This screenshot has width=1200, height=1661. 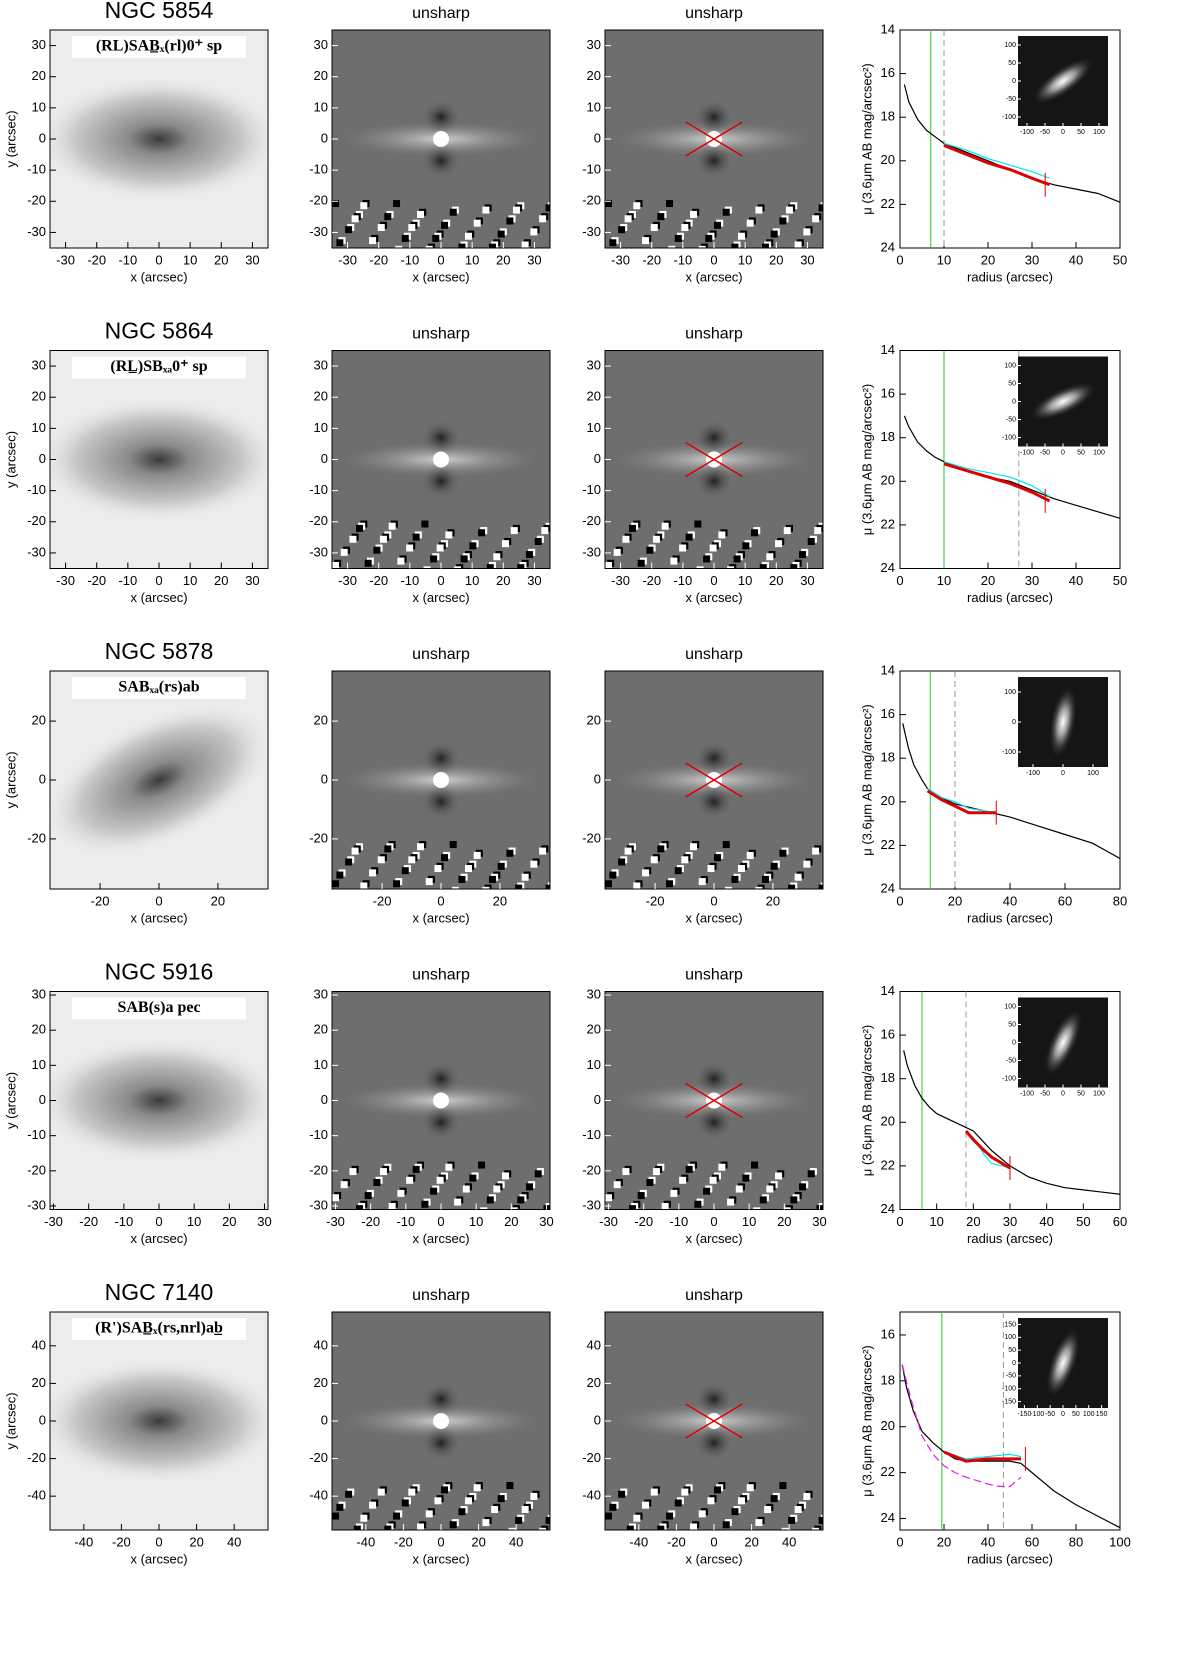 What do you see at coordinates (39, 427) in the screenshot?
I see `y-tick-label: 10` at bounding box center [39, 427].